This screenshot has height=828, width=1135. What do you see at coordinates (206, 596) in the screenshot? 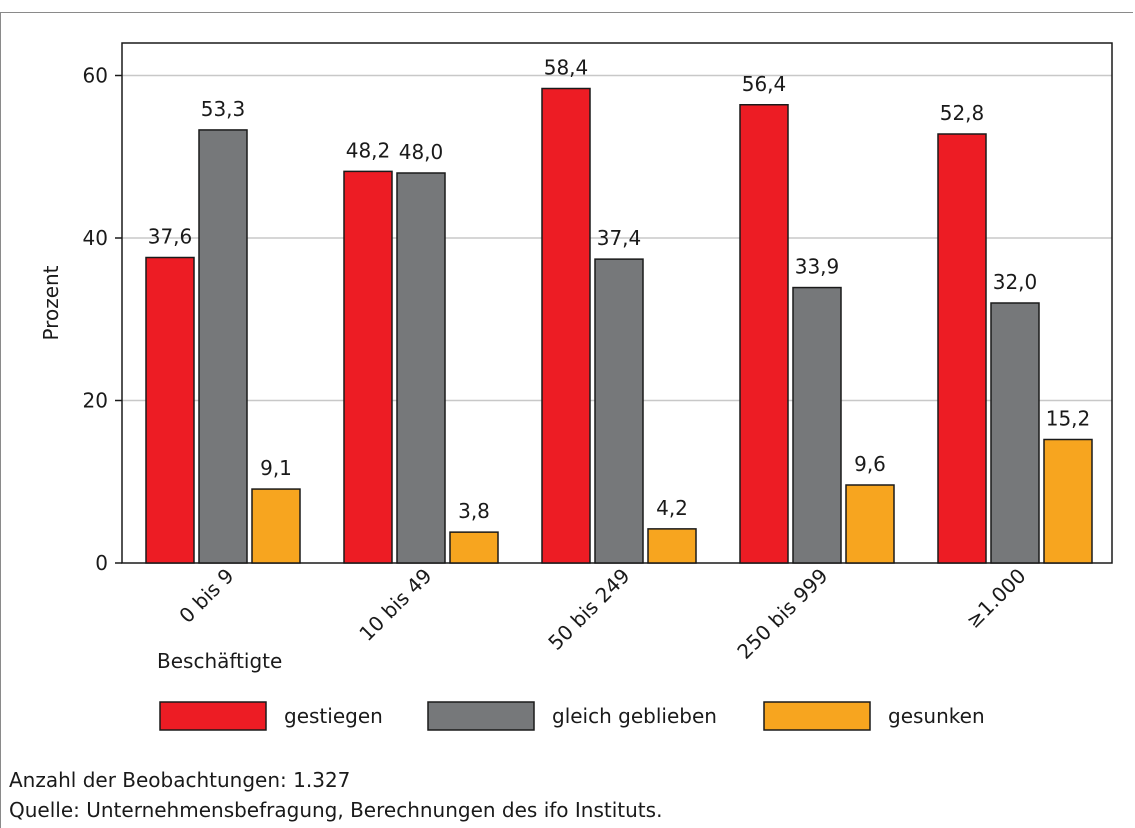
I see `x-tick-label: 0 bis 9` at bounding box center [206, 596].